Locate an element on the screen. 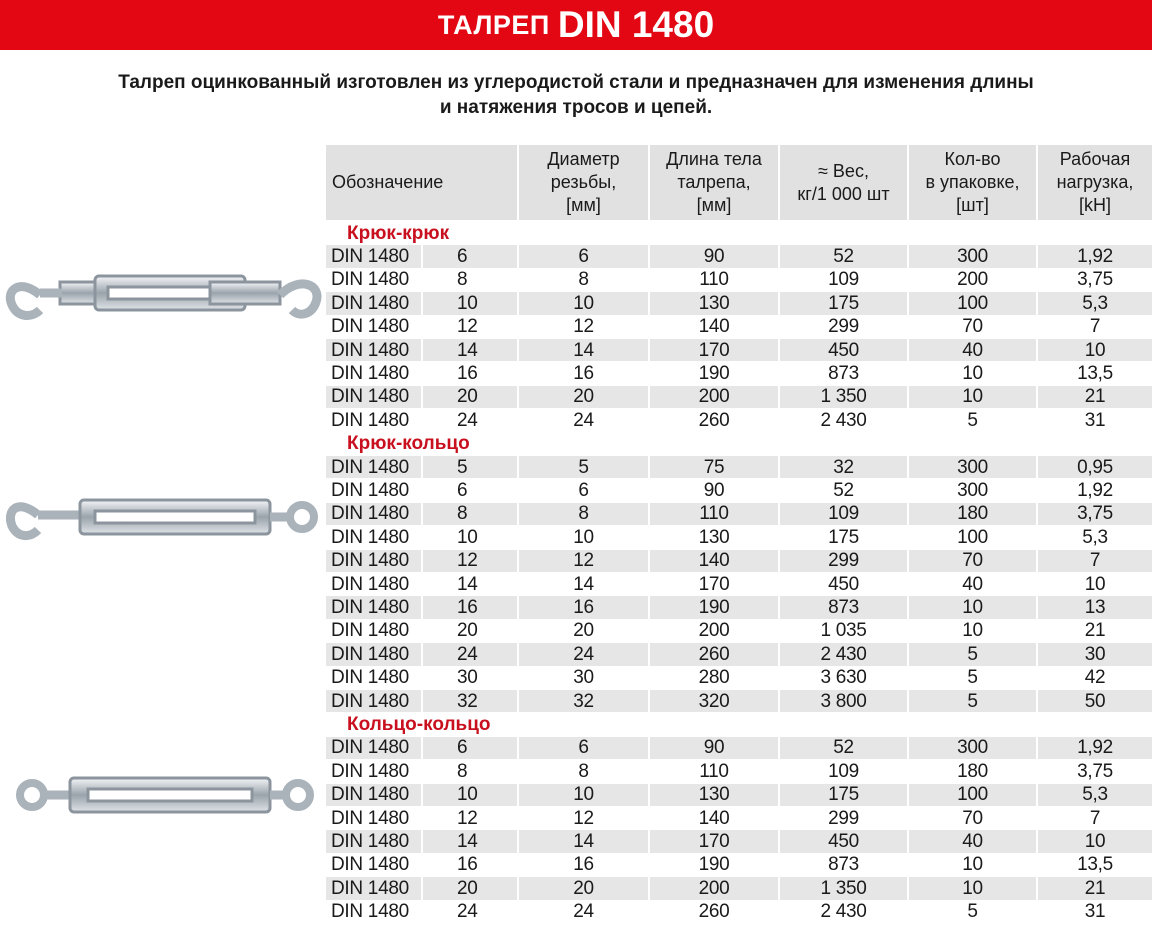 The height and width of the screenshot is (926, 1152). table-cell: 30 is located at coordinates (1095, 654).